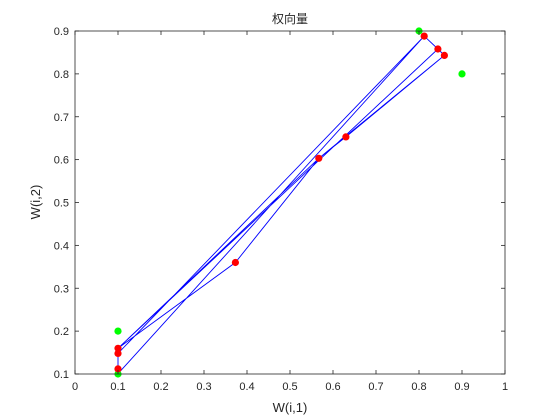 The image size is (560, 420). What do you see at coordinates (61, 332) in the screenshot?
I see `y-tick-label: 0.2` at bounding box center [61, 332].